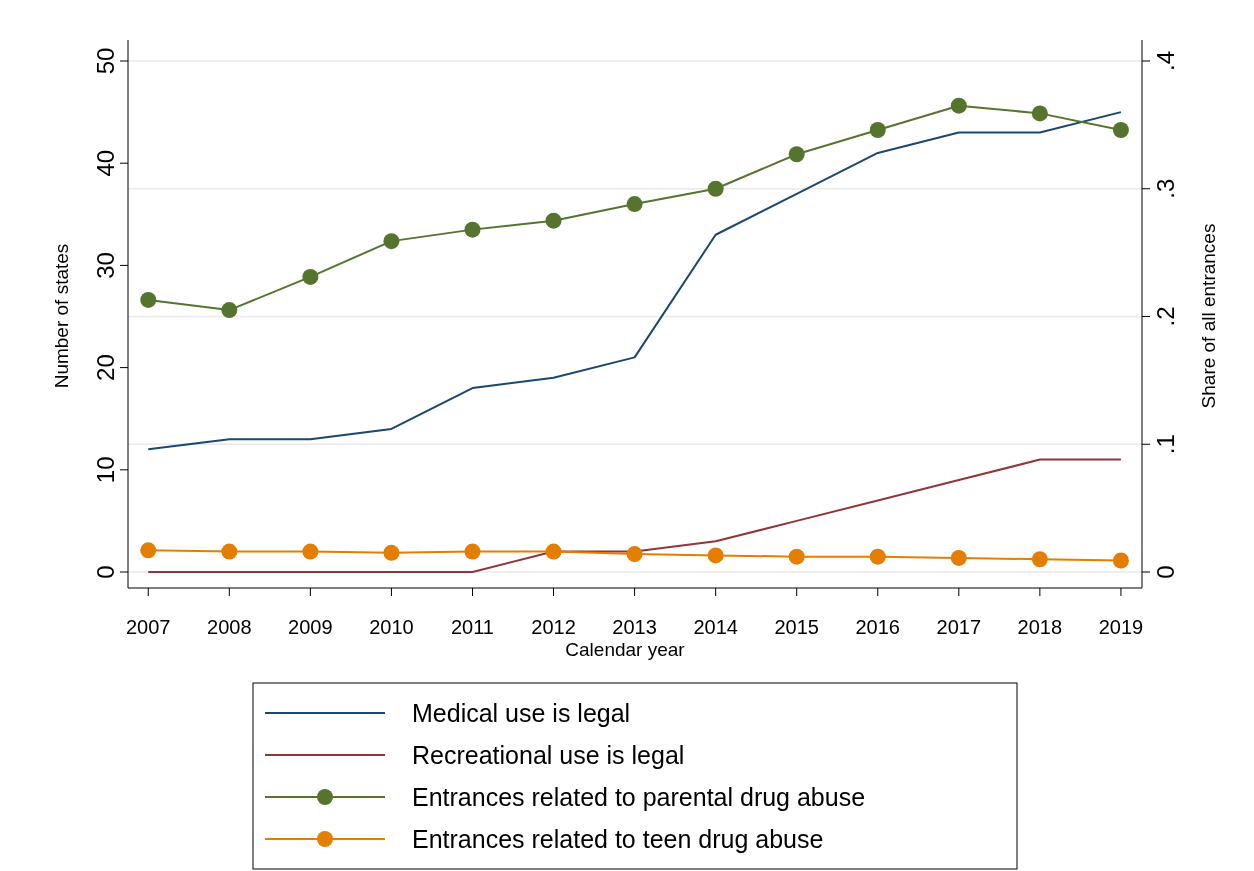  Describe the element at coordinates (105, 470) in the screenshot. I see `y-tick-label: 10` at that location.